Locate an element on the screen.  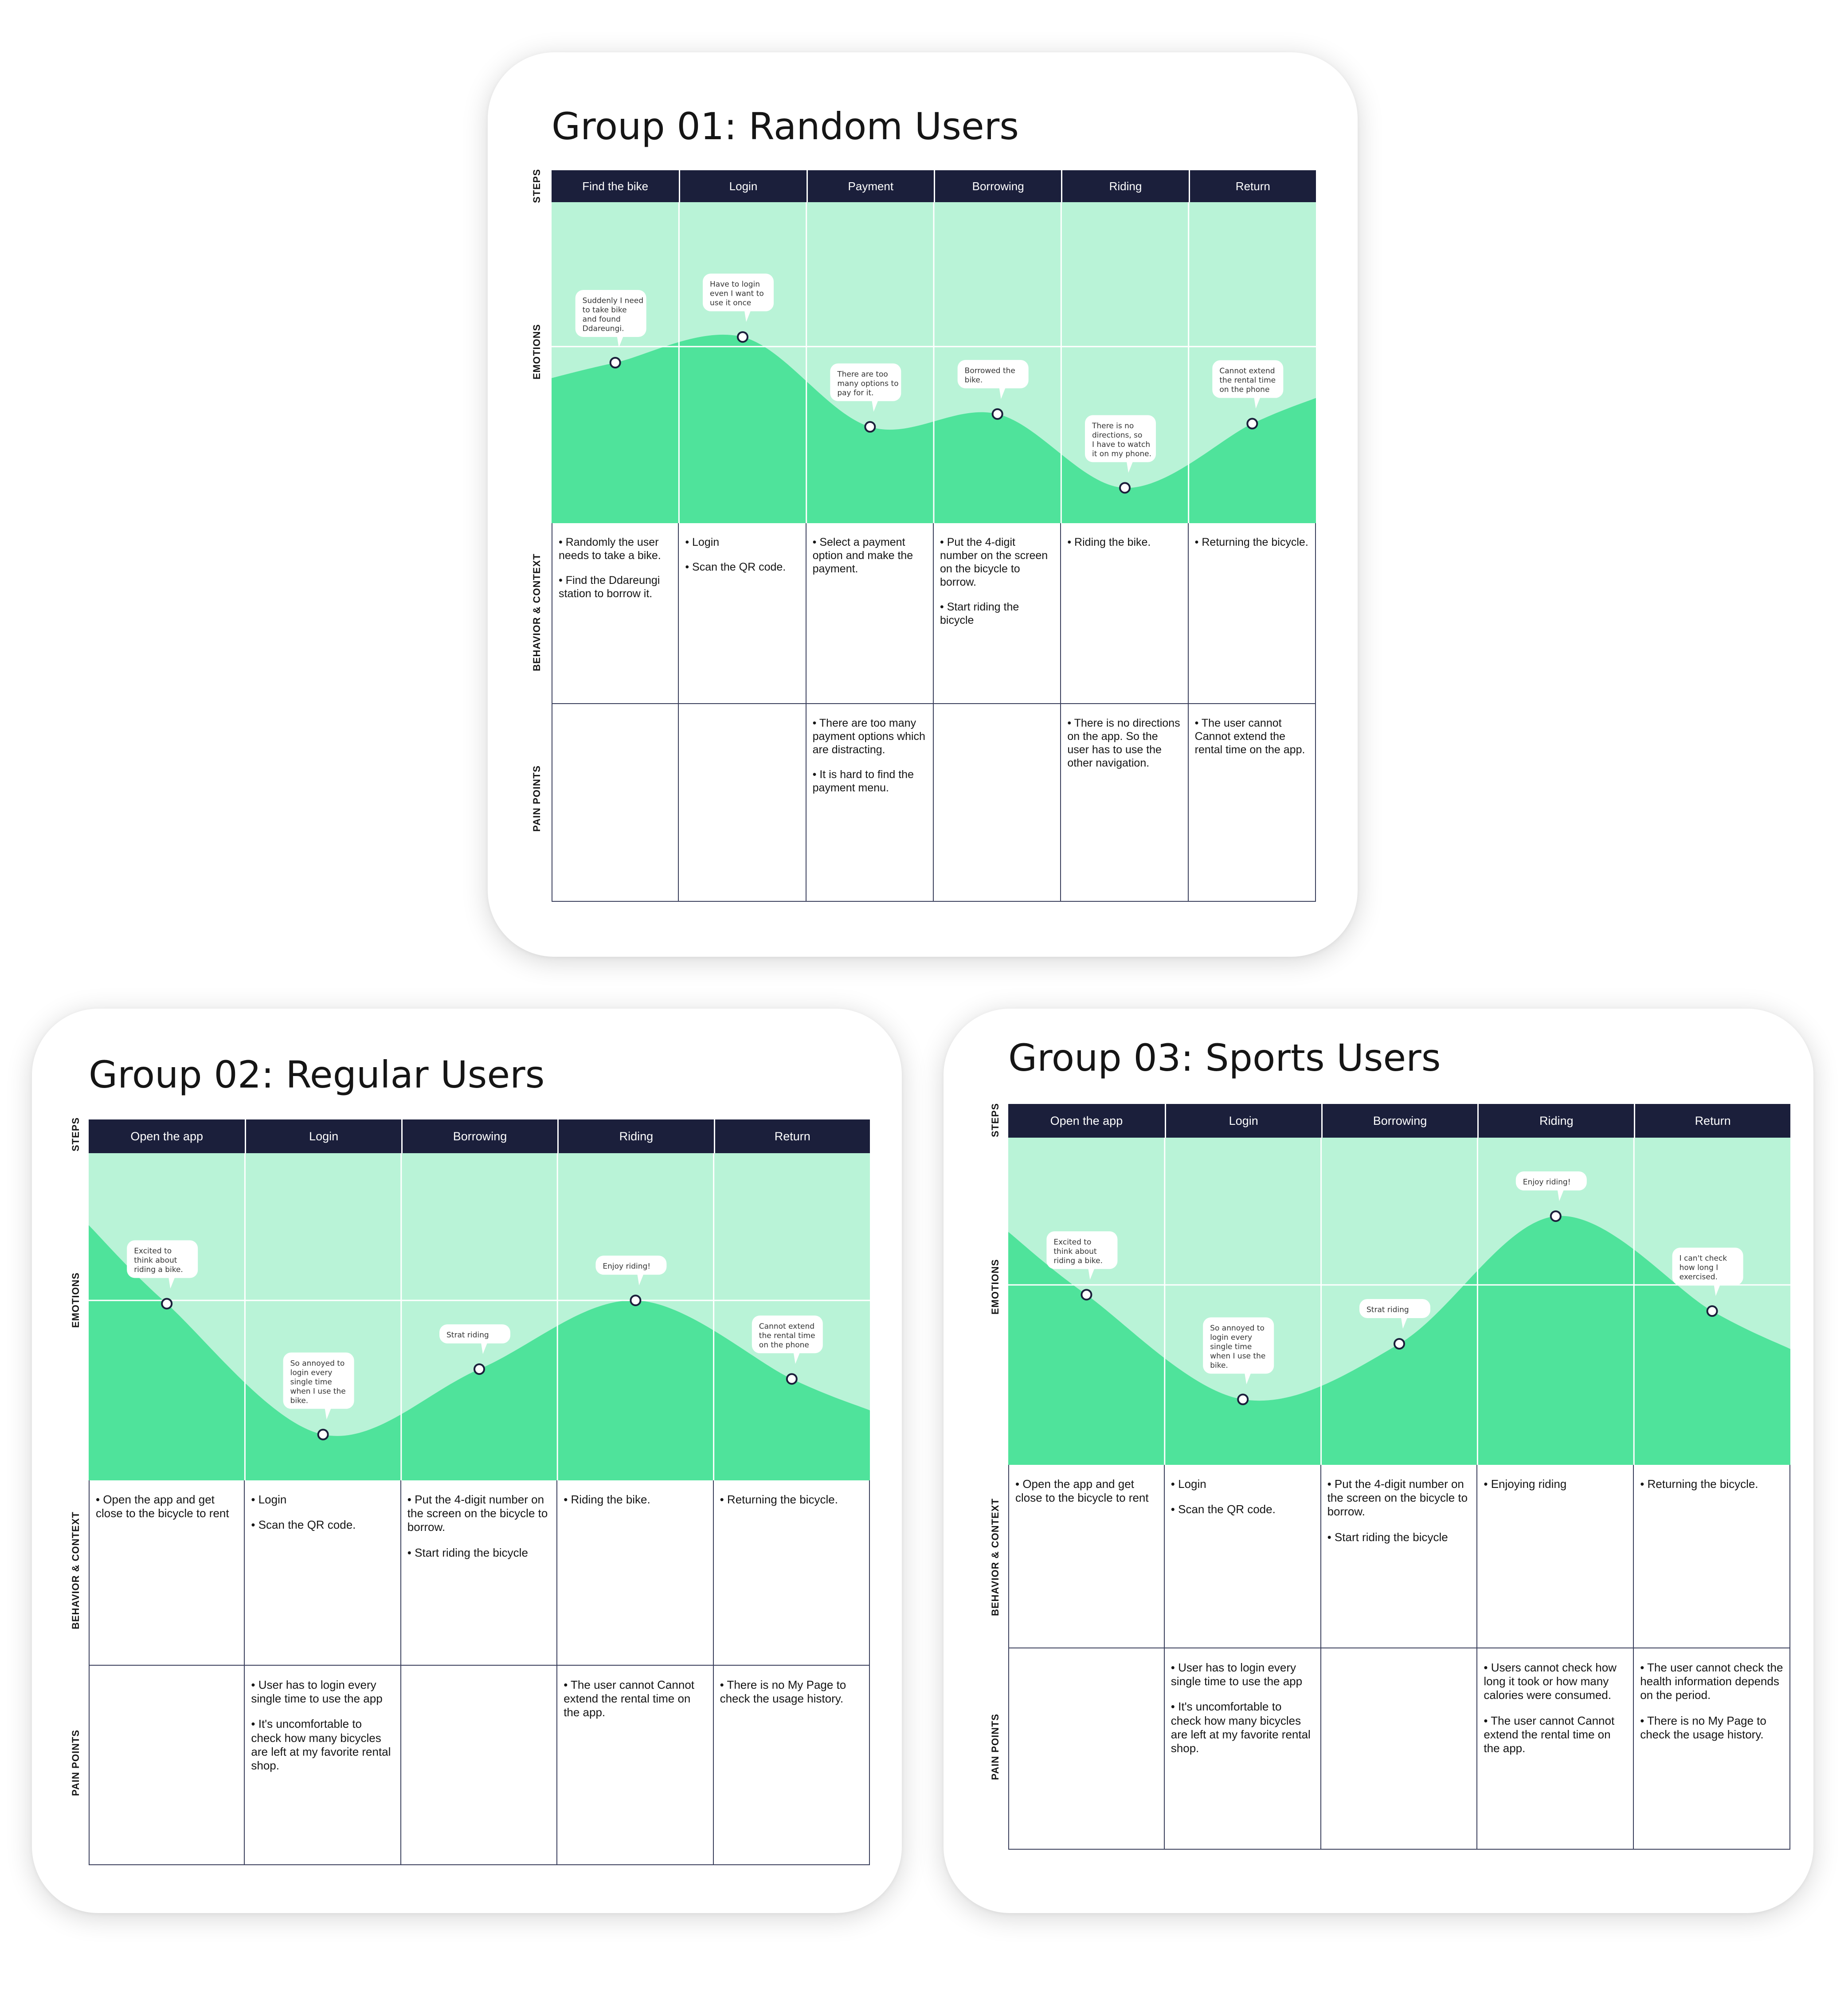
bullet-item: • Enjoying riding is located at coordinates (1525, 1484).